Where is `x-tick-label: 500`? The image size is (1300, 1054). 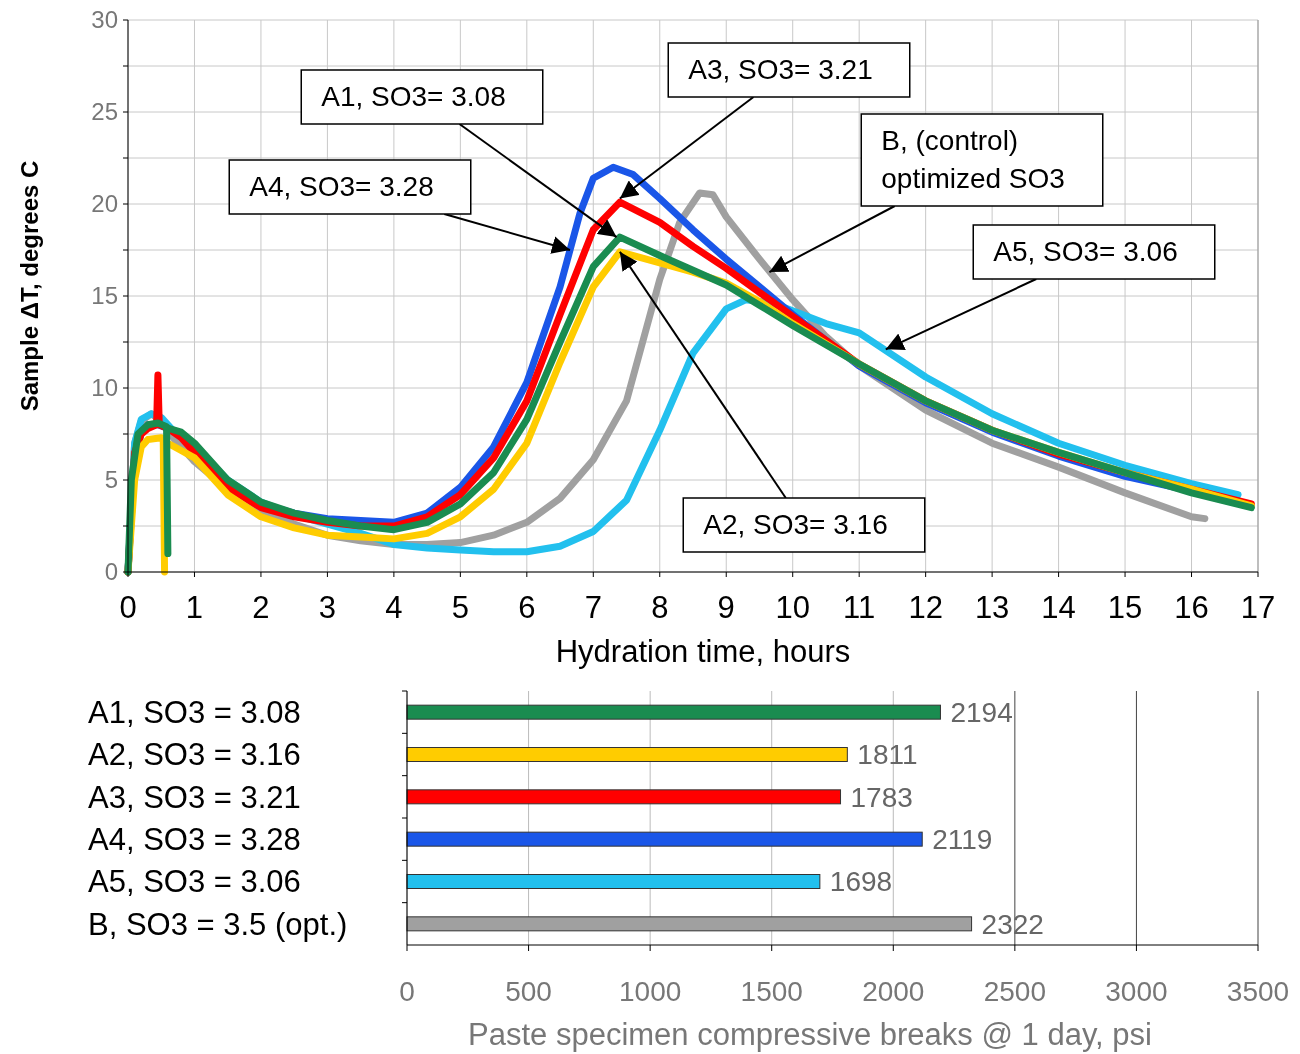
x-tick-label: 500 is located at coordinates (528, 991).